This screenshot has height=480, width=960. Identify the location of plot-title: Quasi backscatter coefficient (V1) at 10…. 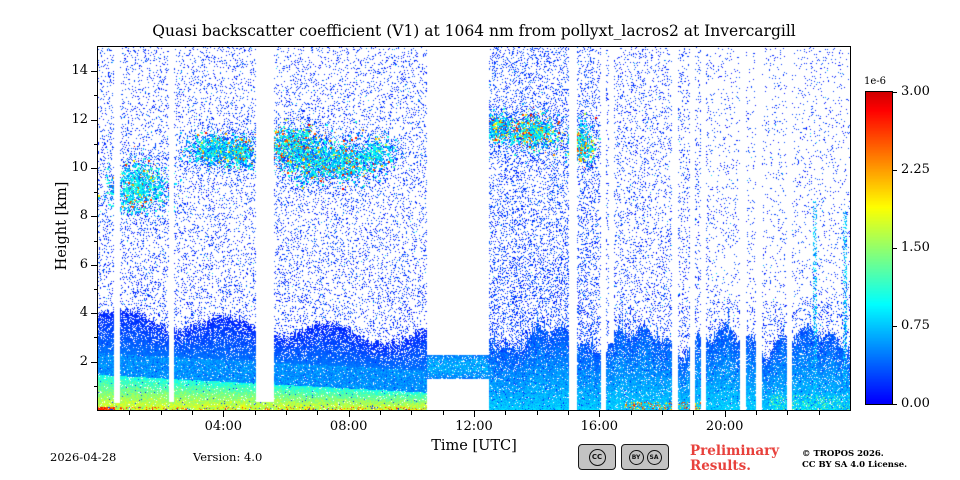
(474, 31).